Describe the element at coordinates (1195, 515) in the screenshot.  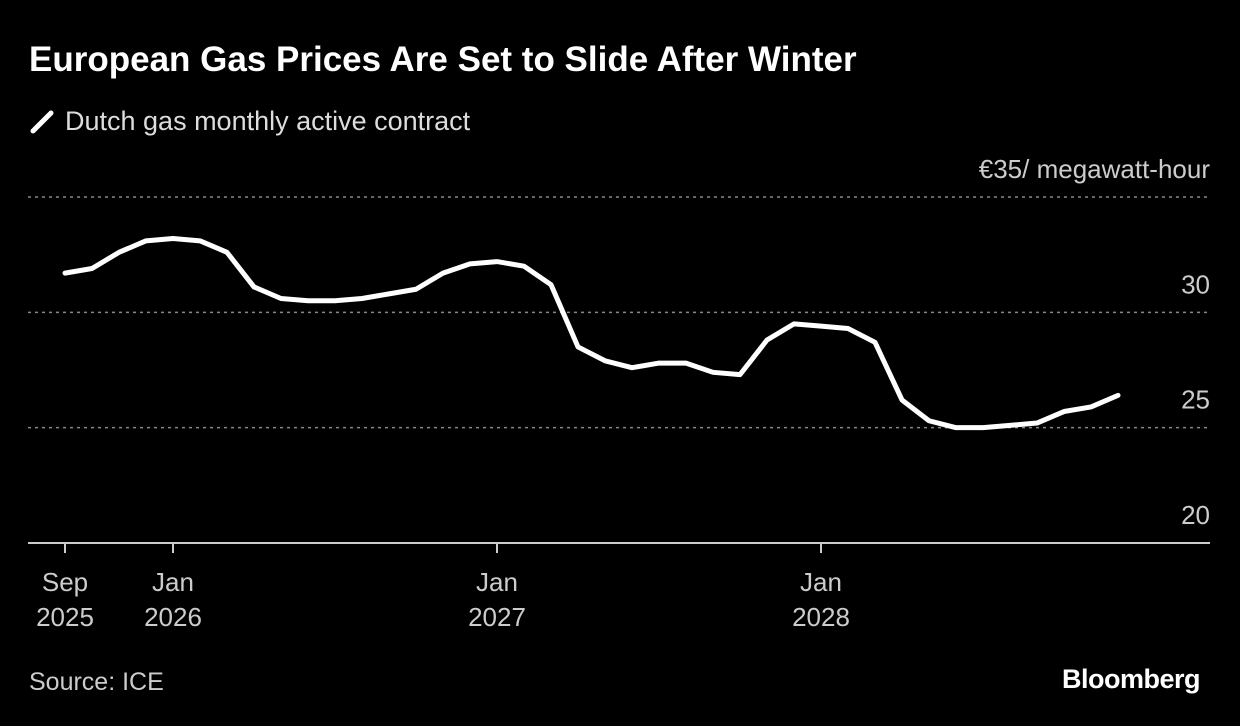
I see `y-tick-label: 20` at that location.